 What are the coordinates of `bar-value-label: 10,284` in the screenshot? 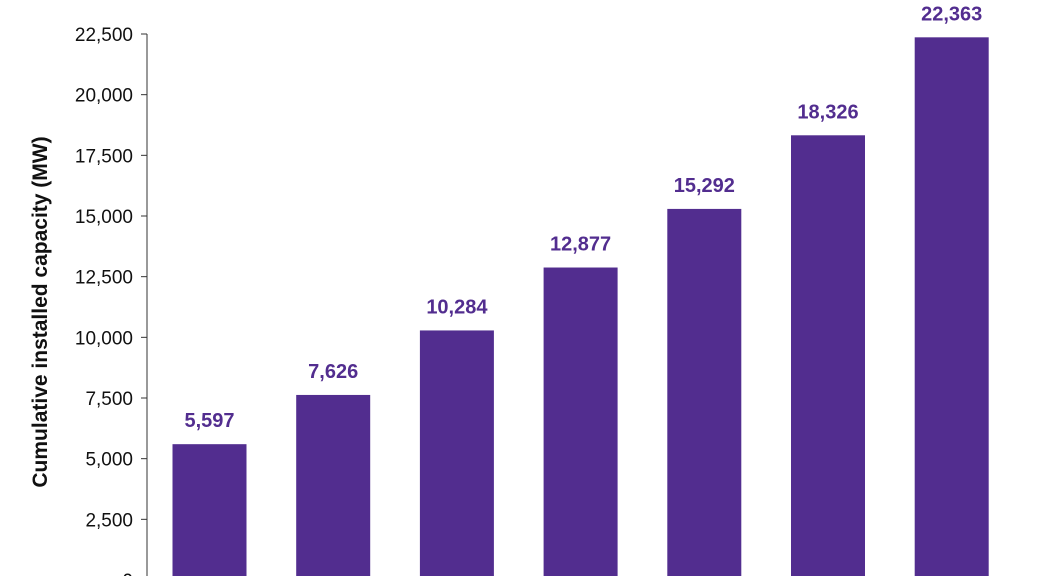 It's located at (457, 307).